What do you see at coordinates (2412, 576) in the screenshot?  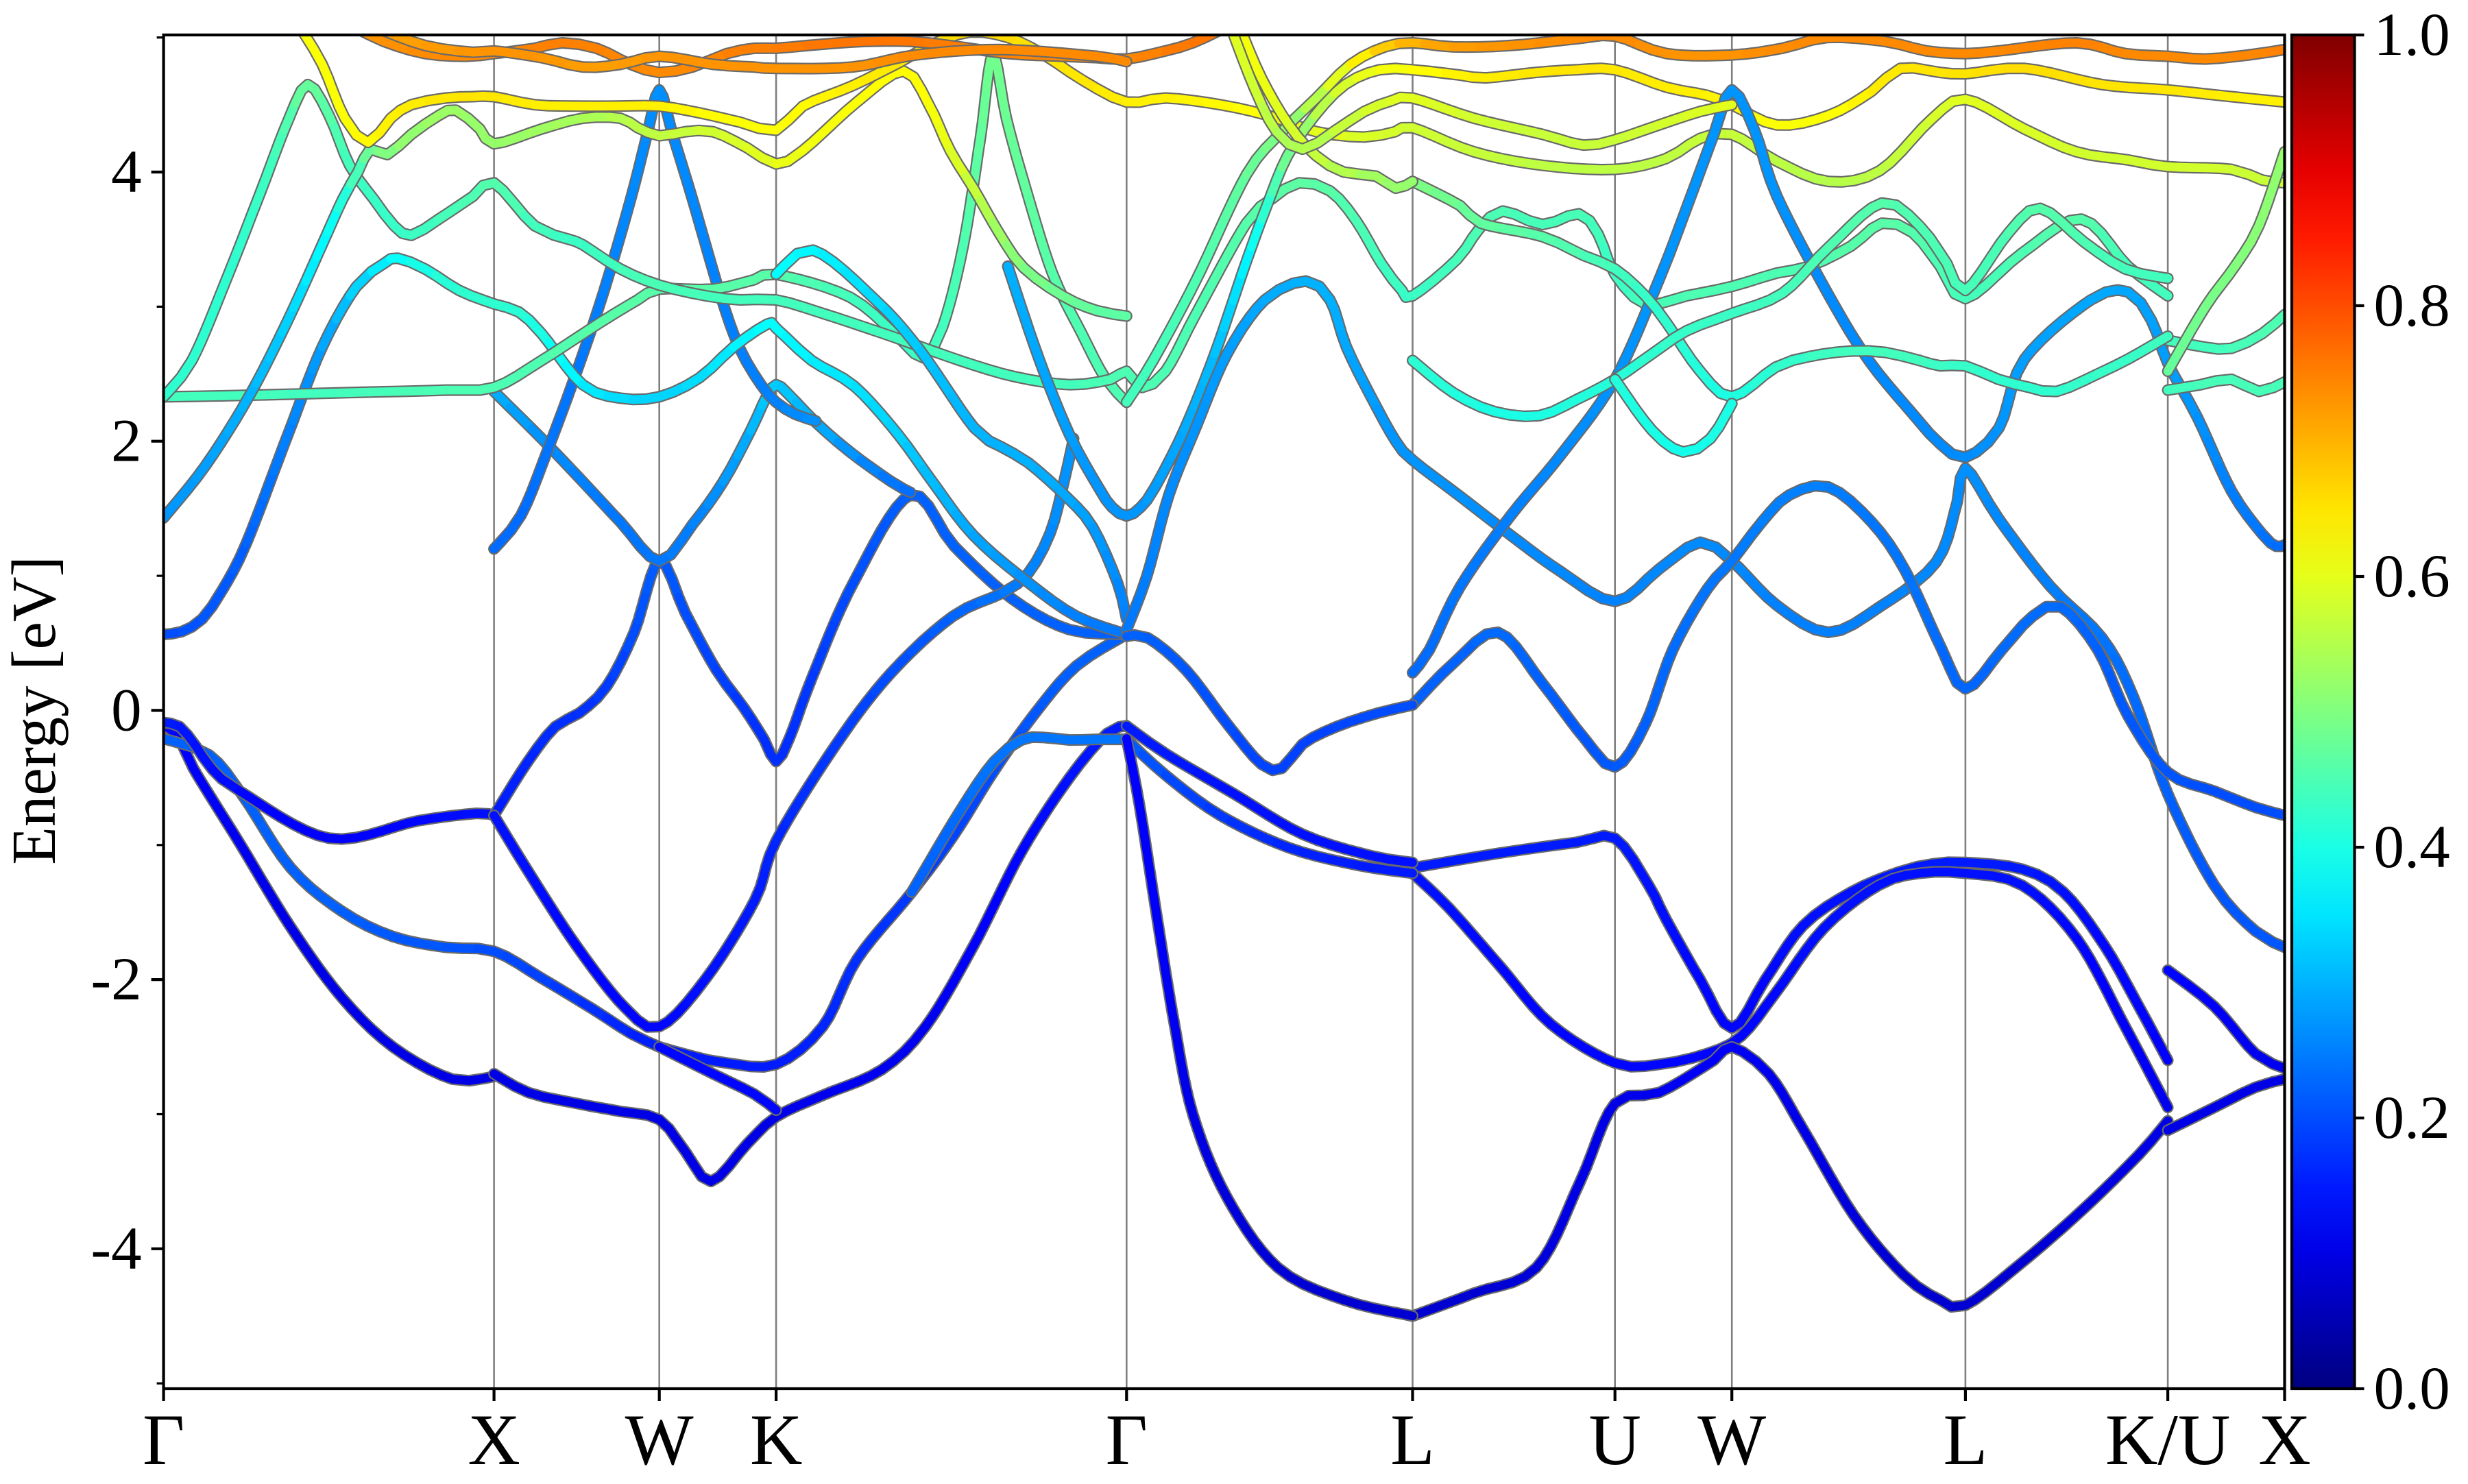 I see `svg-text: 0.6` at bounding box center [2412, 576].